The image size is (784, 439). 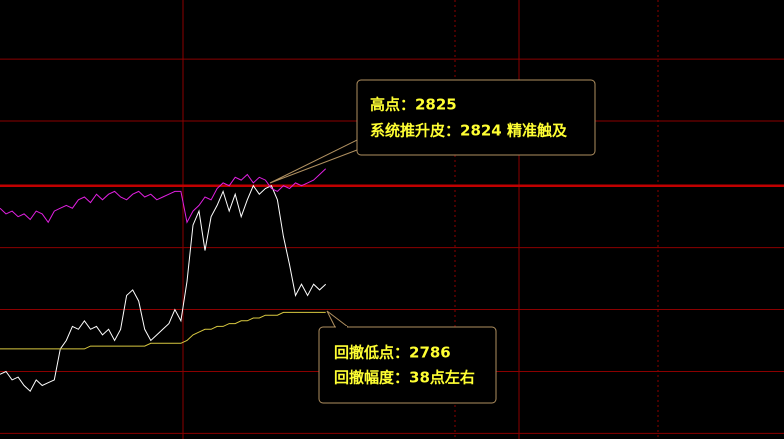 I want to click on callout-low: 回撤低点：2786 回撤幅度：38点左右, so click(x=407, y=357).